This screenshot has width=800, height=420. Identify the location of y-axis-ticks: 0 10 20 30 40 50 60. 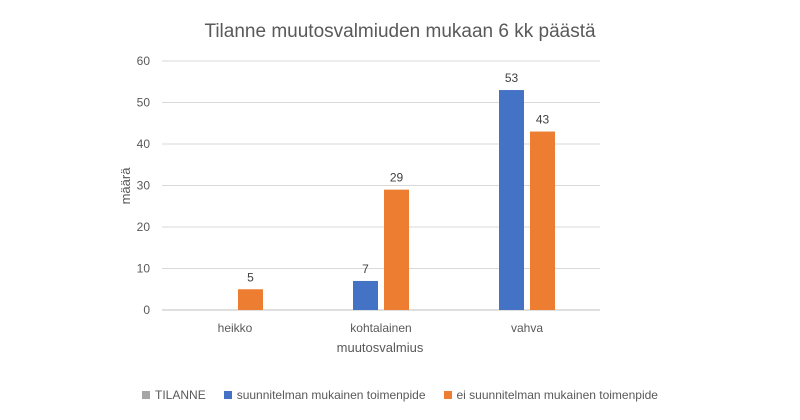
(144, 185).